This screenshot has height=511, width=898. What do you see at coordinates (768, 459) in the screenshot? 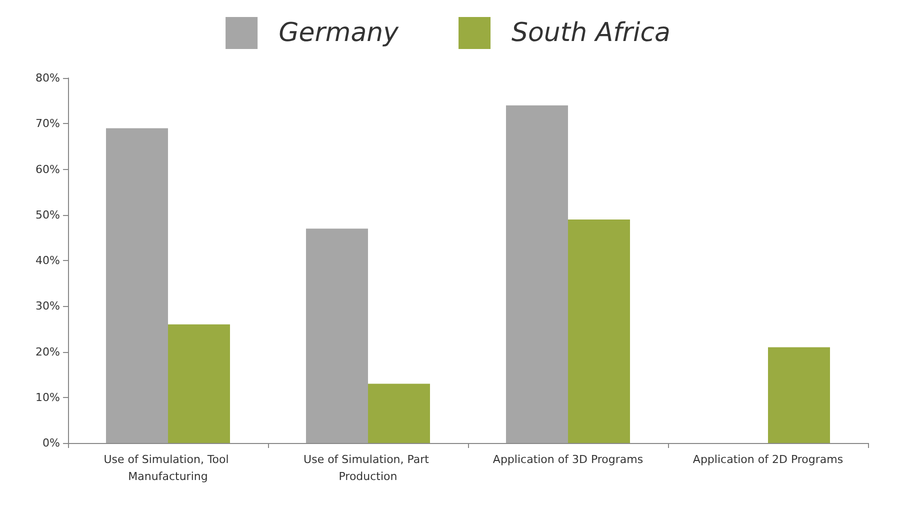
I see `x-tick-label: Application of 2D Programs` at bounding box center [768, 459].